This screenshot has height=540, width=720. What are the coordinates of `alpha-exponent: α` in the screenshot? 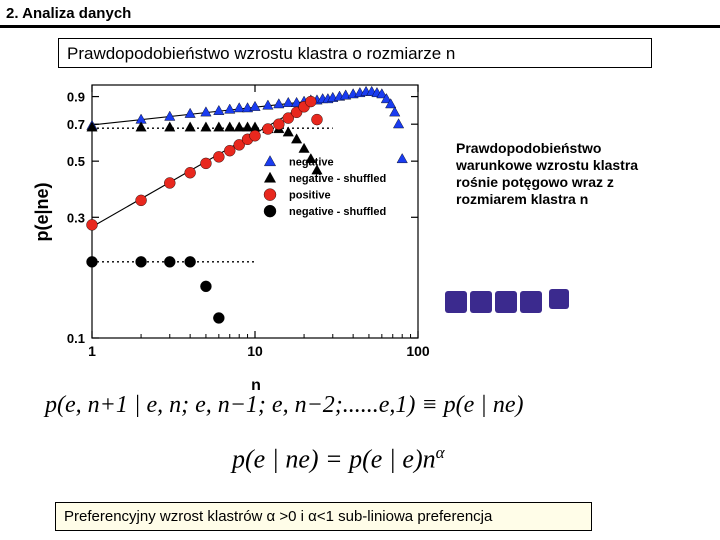 It's located at (440, 452).